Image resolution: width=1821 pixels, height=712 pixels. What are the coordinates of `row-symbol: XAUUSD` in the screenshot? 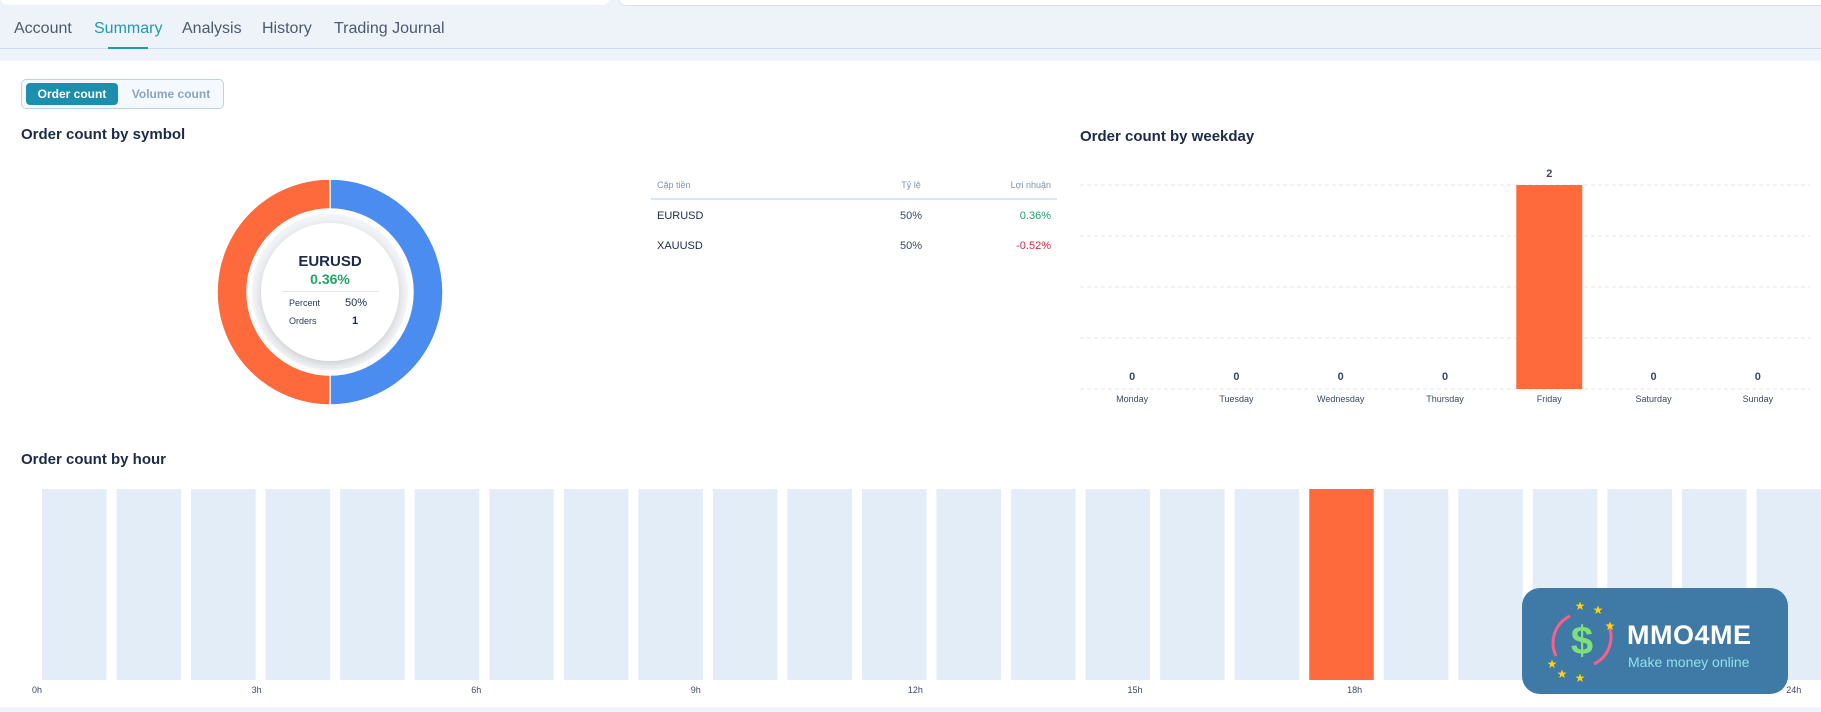 It's located at (680, 246).